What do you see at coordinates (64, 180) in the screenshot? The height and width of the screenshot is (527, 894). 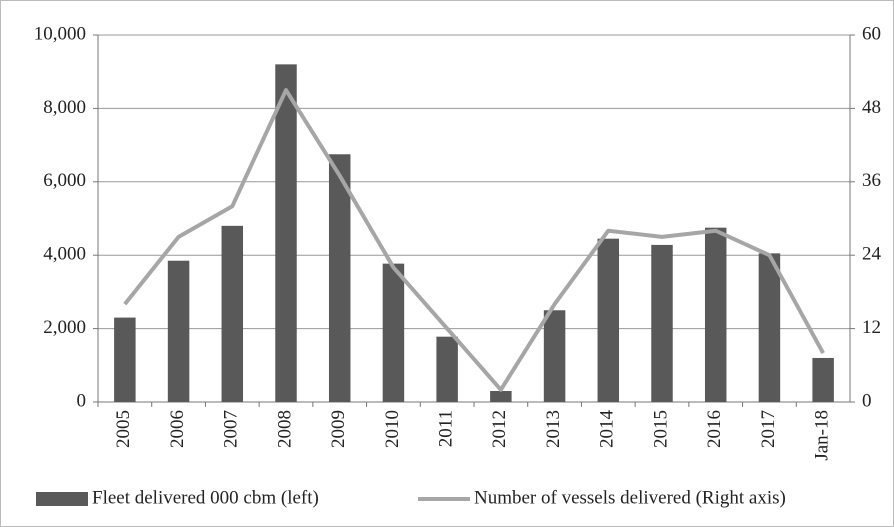 I see `y-tick-label: 6,000` at bounding box center [64, 180].